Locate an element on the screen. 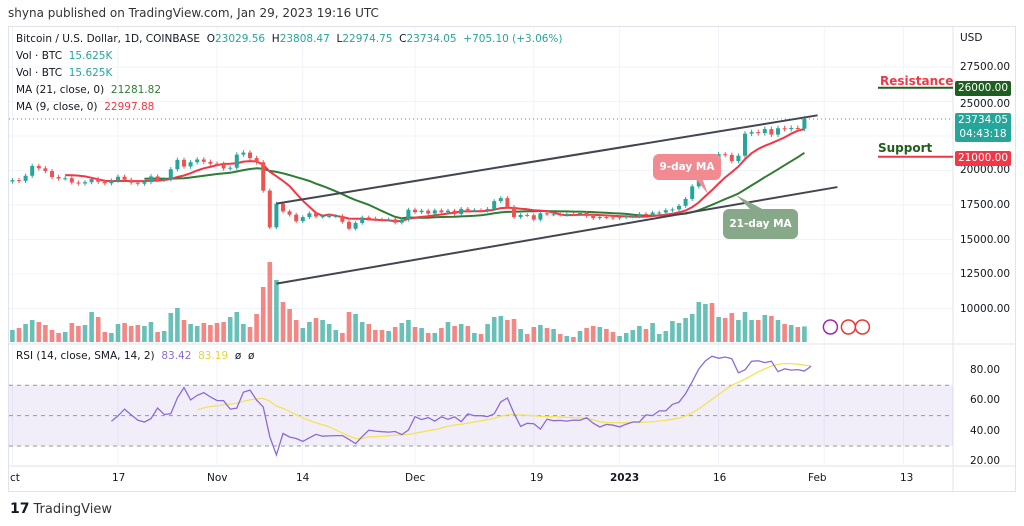  currency-label: USD is located at coordinates (971, 38).